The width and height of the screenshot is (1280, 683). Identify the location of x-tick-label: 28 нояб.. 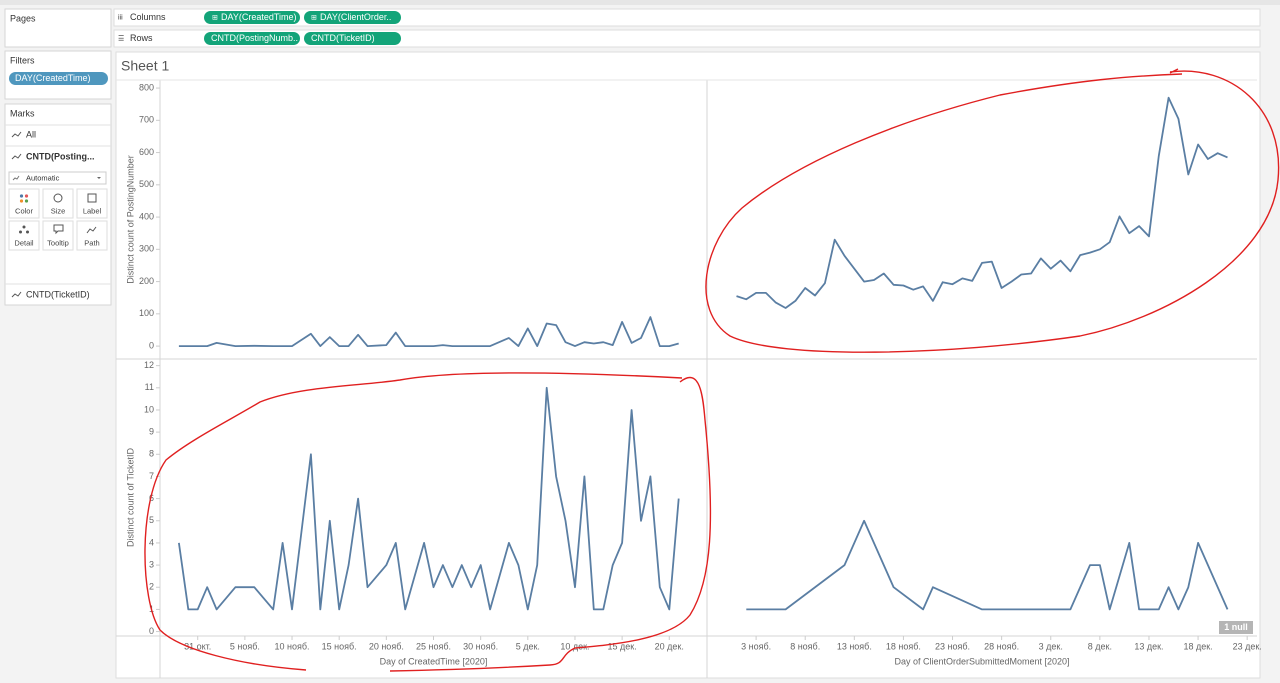
(1001, 646).